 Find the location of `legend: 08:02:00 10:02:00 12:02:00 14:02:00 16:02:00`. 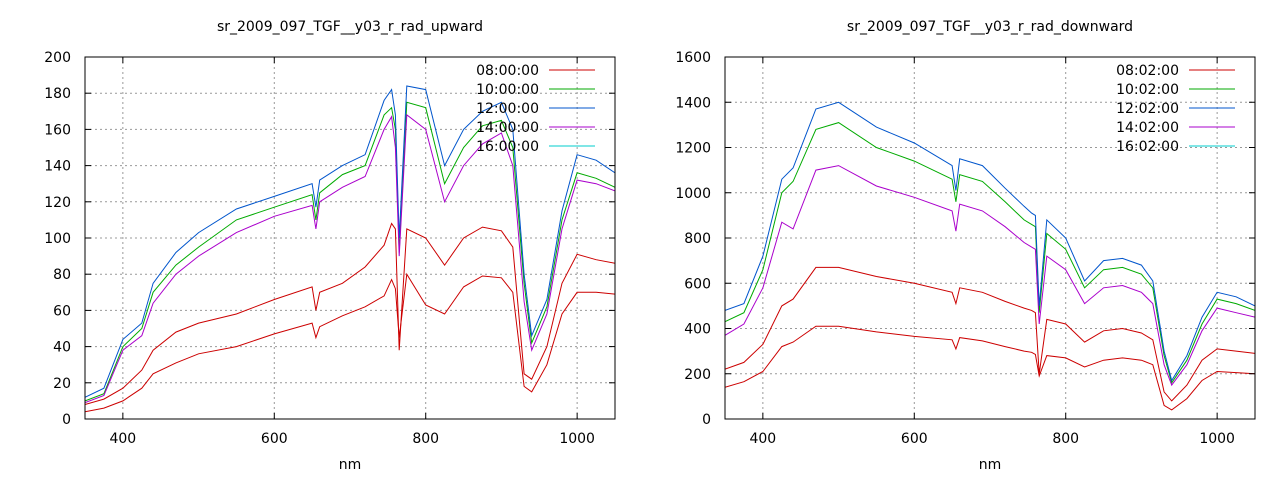

legend: 08:02:00 10:02:00 12:02:00 14:02:00 16:02:00 is located at coordinates (1175, 109).